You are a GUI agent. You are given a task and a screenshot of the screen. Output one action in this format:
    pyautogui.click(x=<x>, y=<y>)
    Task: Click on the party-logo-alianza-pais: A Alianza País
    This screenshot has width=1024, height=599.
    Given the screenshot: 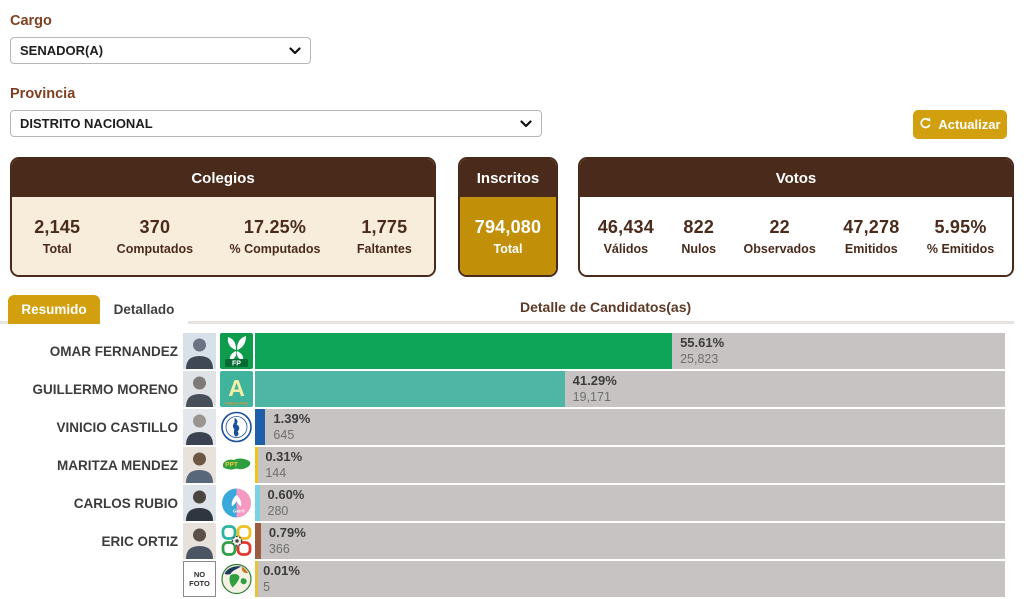 What is the action you would take?
    pyautogui.click(x=236, y=389)
    